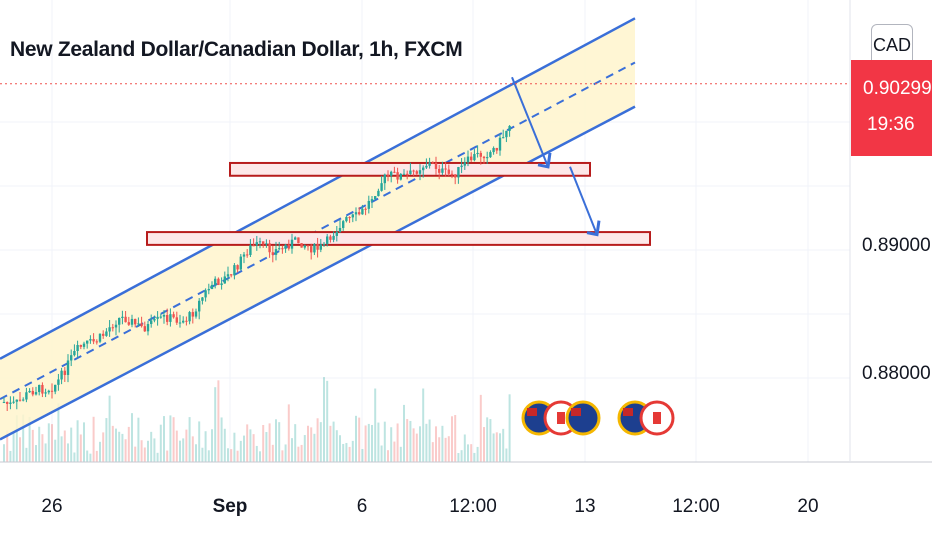 This screenshot has height=550, width=932. What do you see at coordinates (808, 506) in the screenshot?
I see `x-tick-label: 20` at bounding box center [808, 506].